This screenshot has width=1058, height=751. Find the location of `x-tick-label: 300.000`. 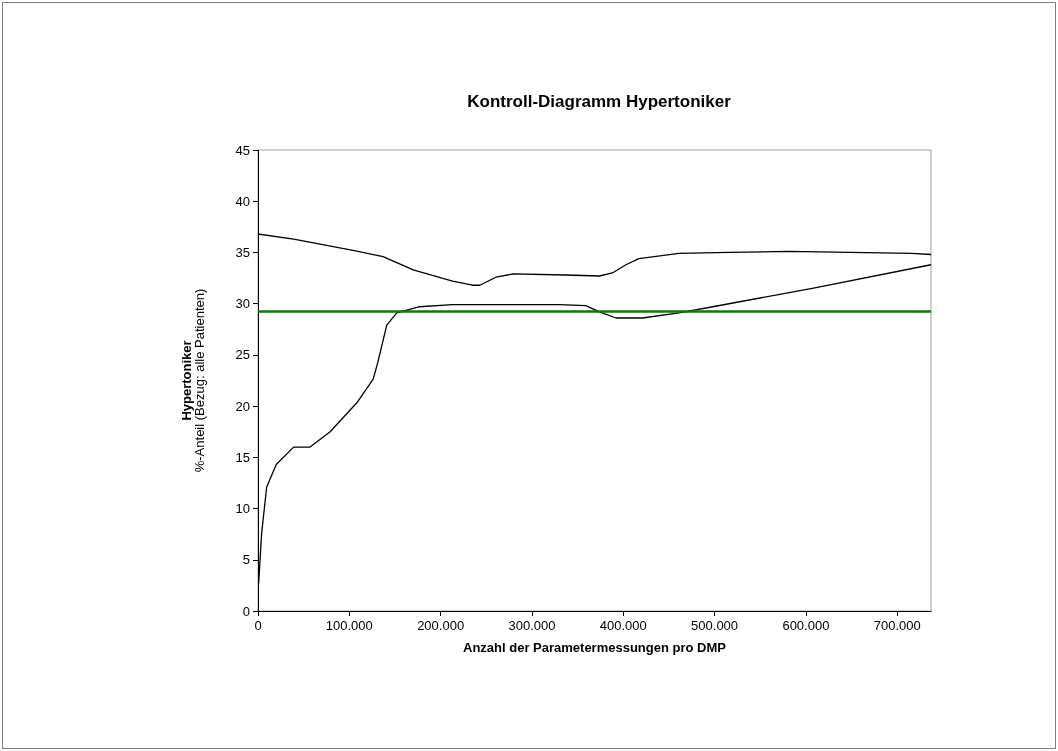

x-tick-label: 300.000 is located at coordinates (532, 625).